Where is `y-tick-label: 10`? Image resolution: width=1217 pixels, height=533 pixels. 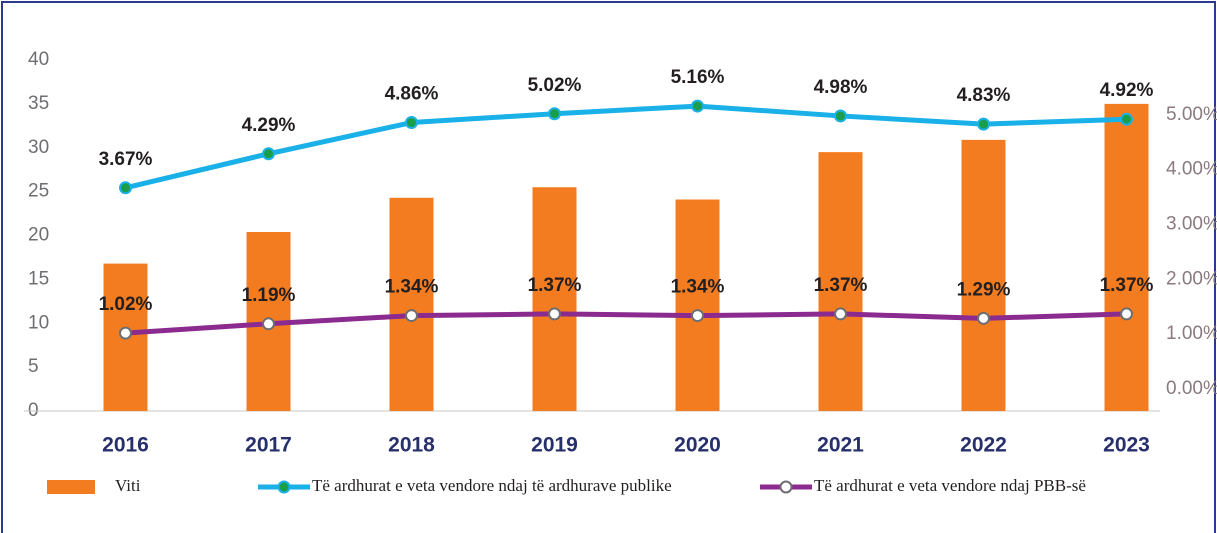
y-tick-label: 10 is located at coordinates (38, 322).